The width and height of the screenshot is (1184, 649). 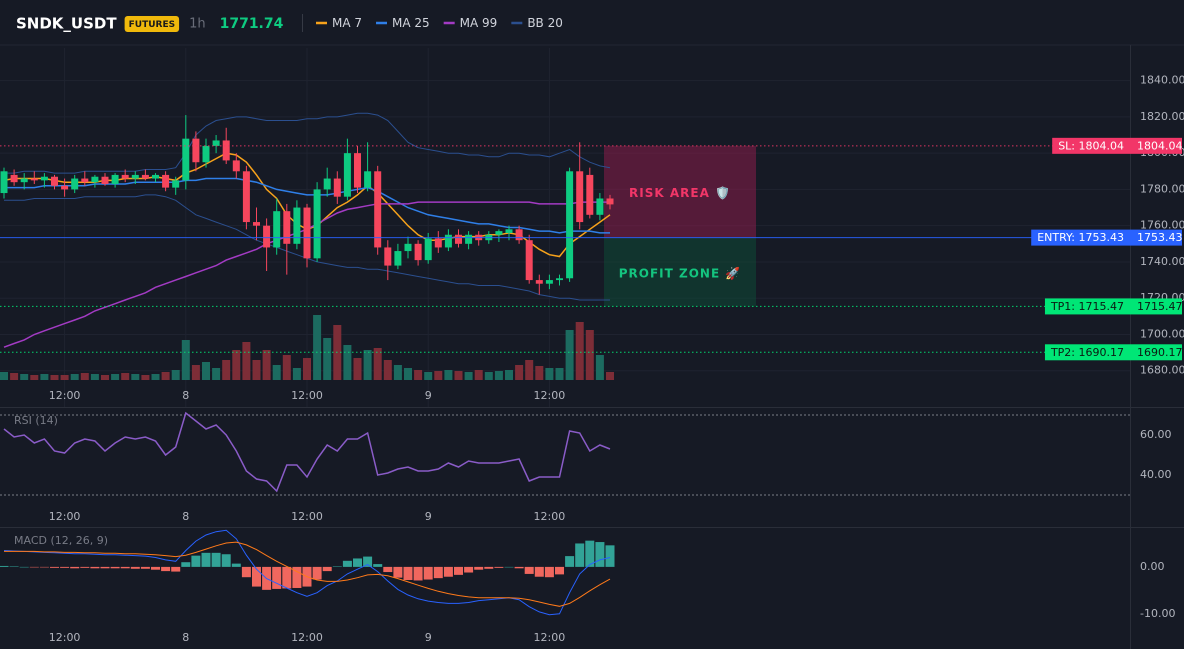 I want to click on zone-label: PROFIT ZONE 🚀, so click(x=680, y=274).